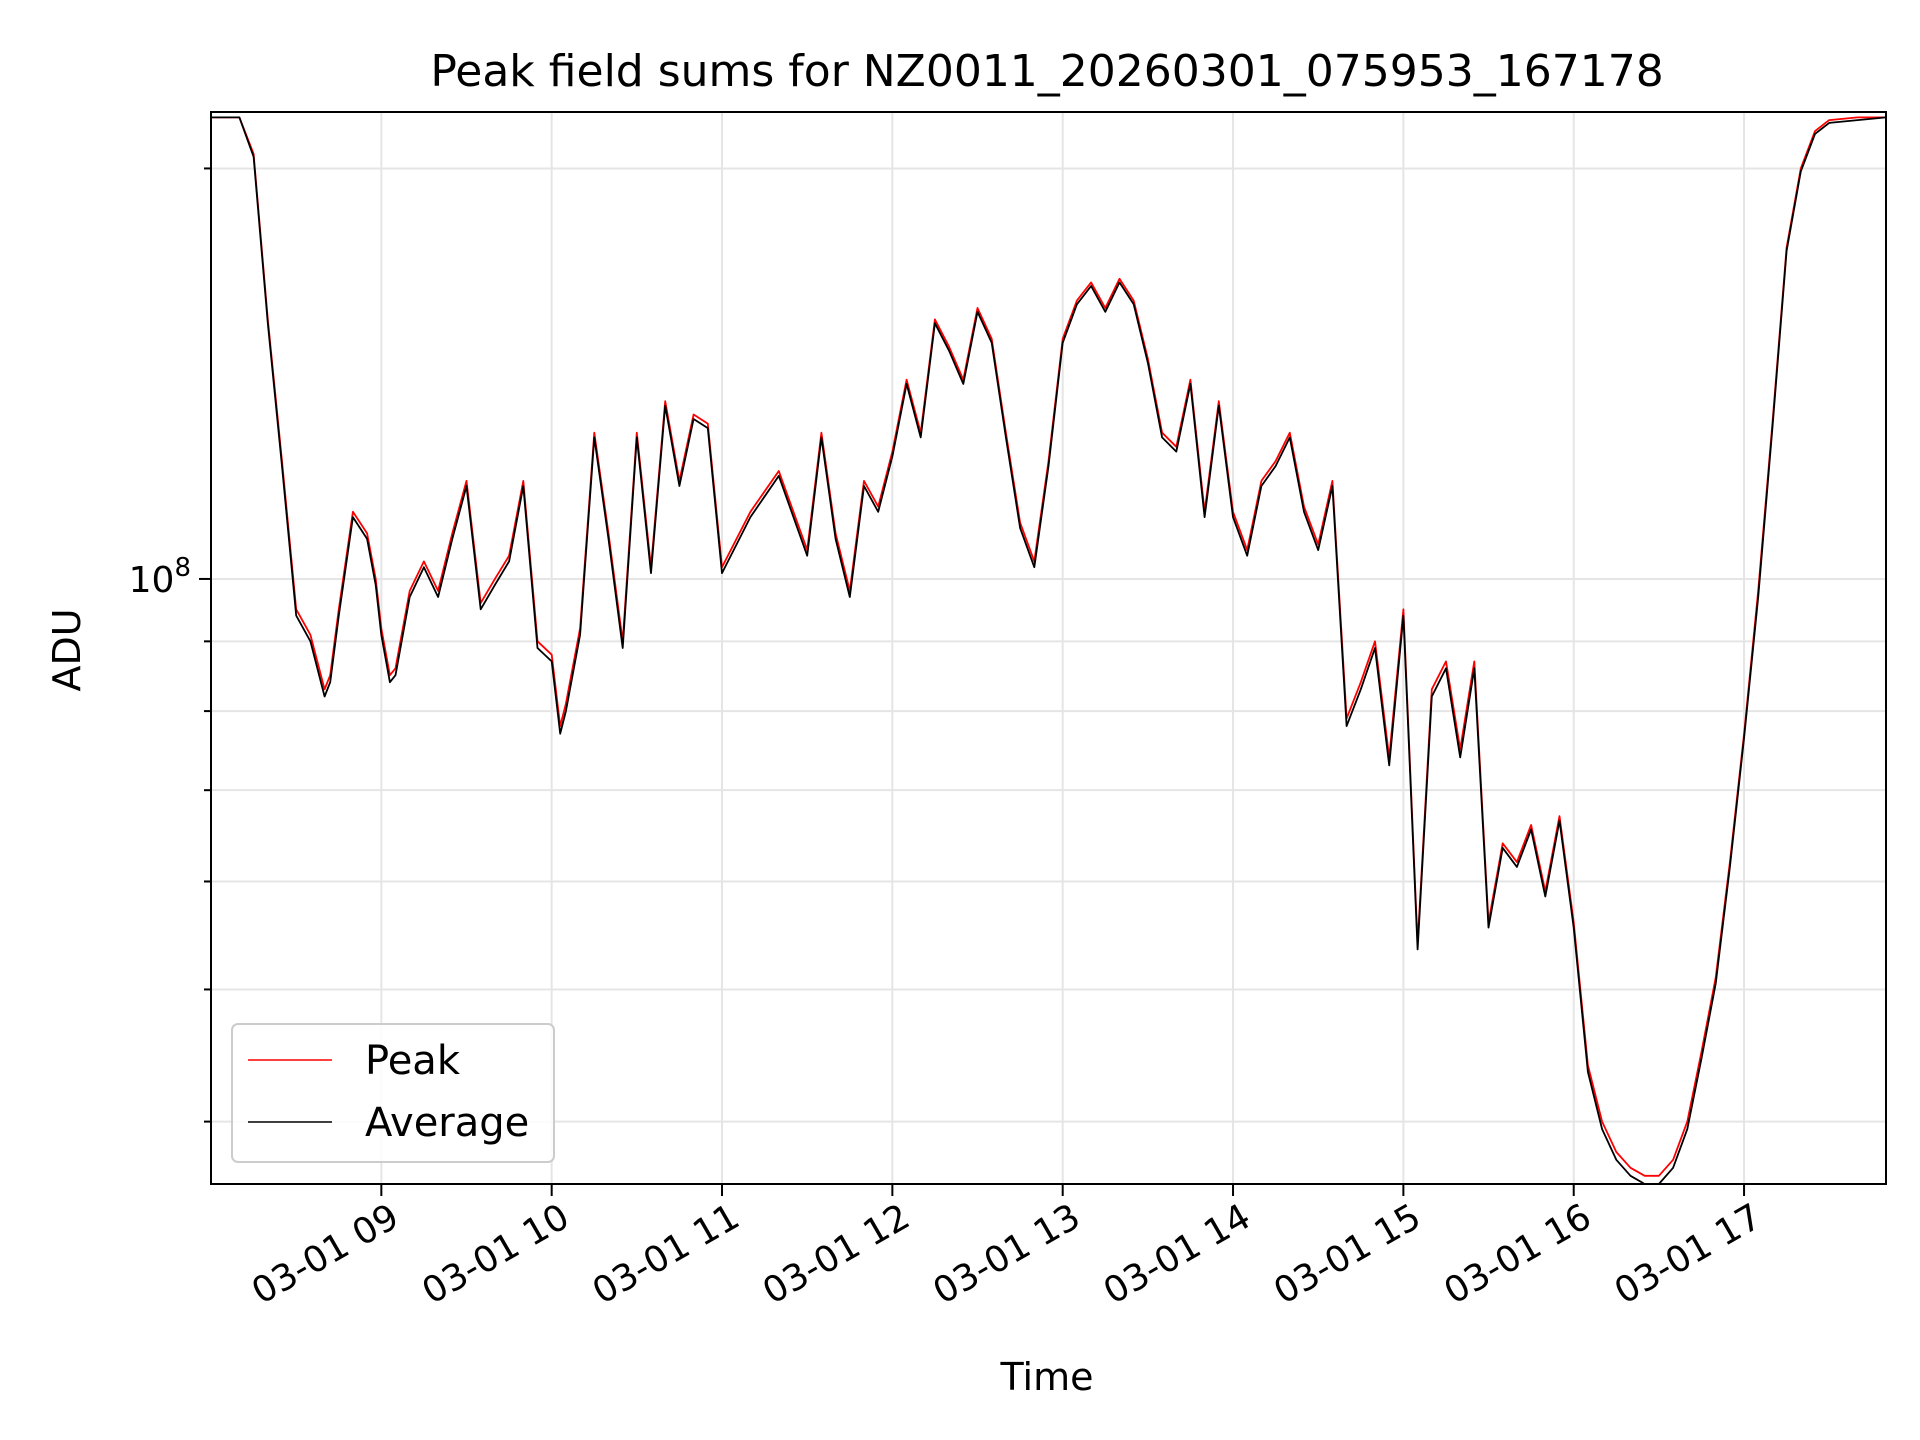 The width and height of the screenshot is (1920, 1440). I want to click on legend-box, so click(393, 1093).